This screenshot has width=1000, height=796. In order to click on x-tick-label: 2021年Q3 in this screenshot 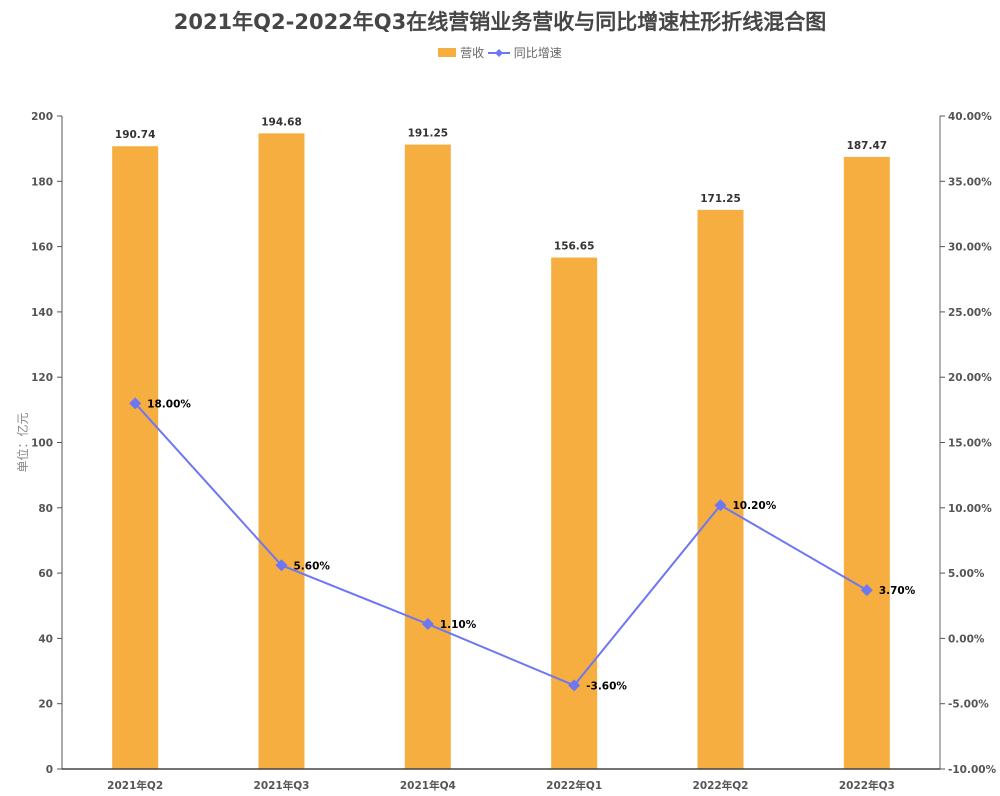, I will do `click(282, 785)`.